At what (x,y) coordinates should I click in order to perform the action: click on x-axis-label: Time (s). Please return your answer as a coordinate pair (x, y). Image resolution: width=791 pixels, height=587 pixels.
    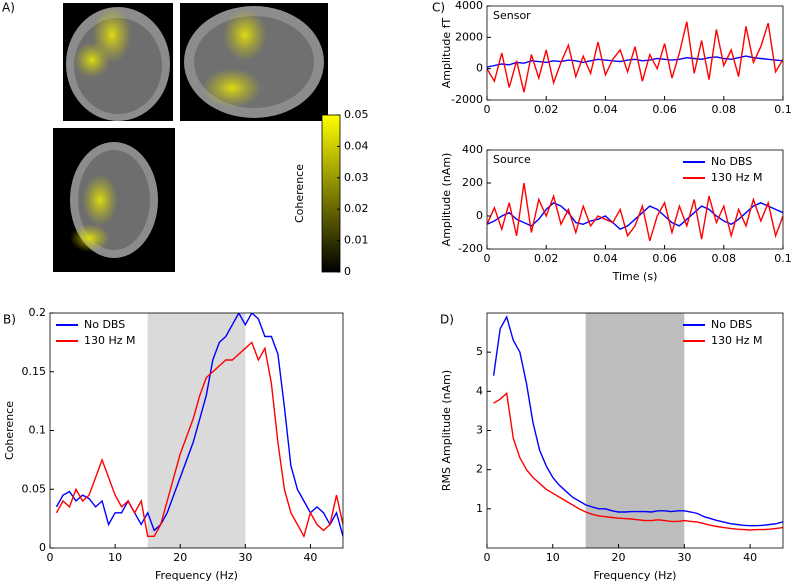
    Looking at the image, I should click on (635, 276).